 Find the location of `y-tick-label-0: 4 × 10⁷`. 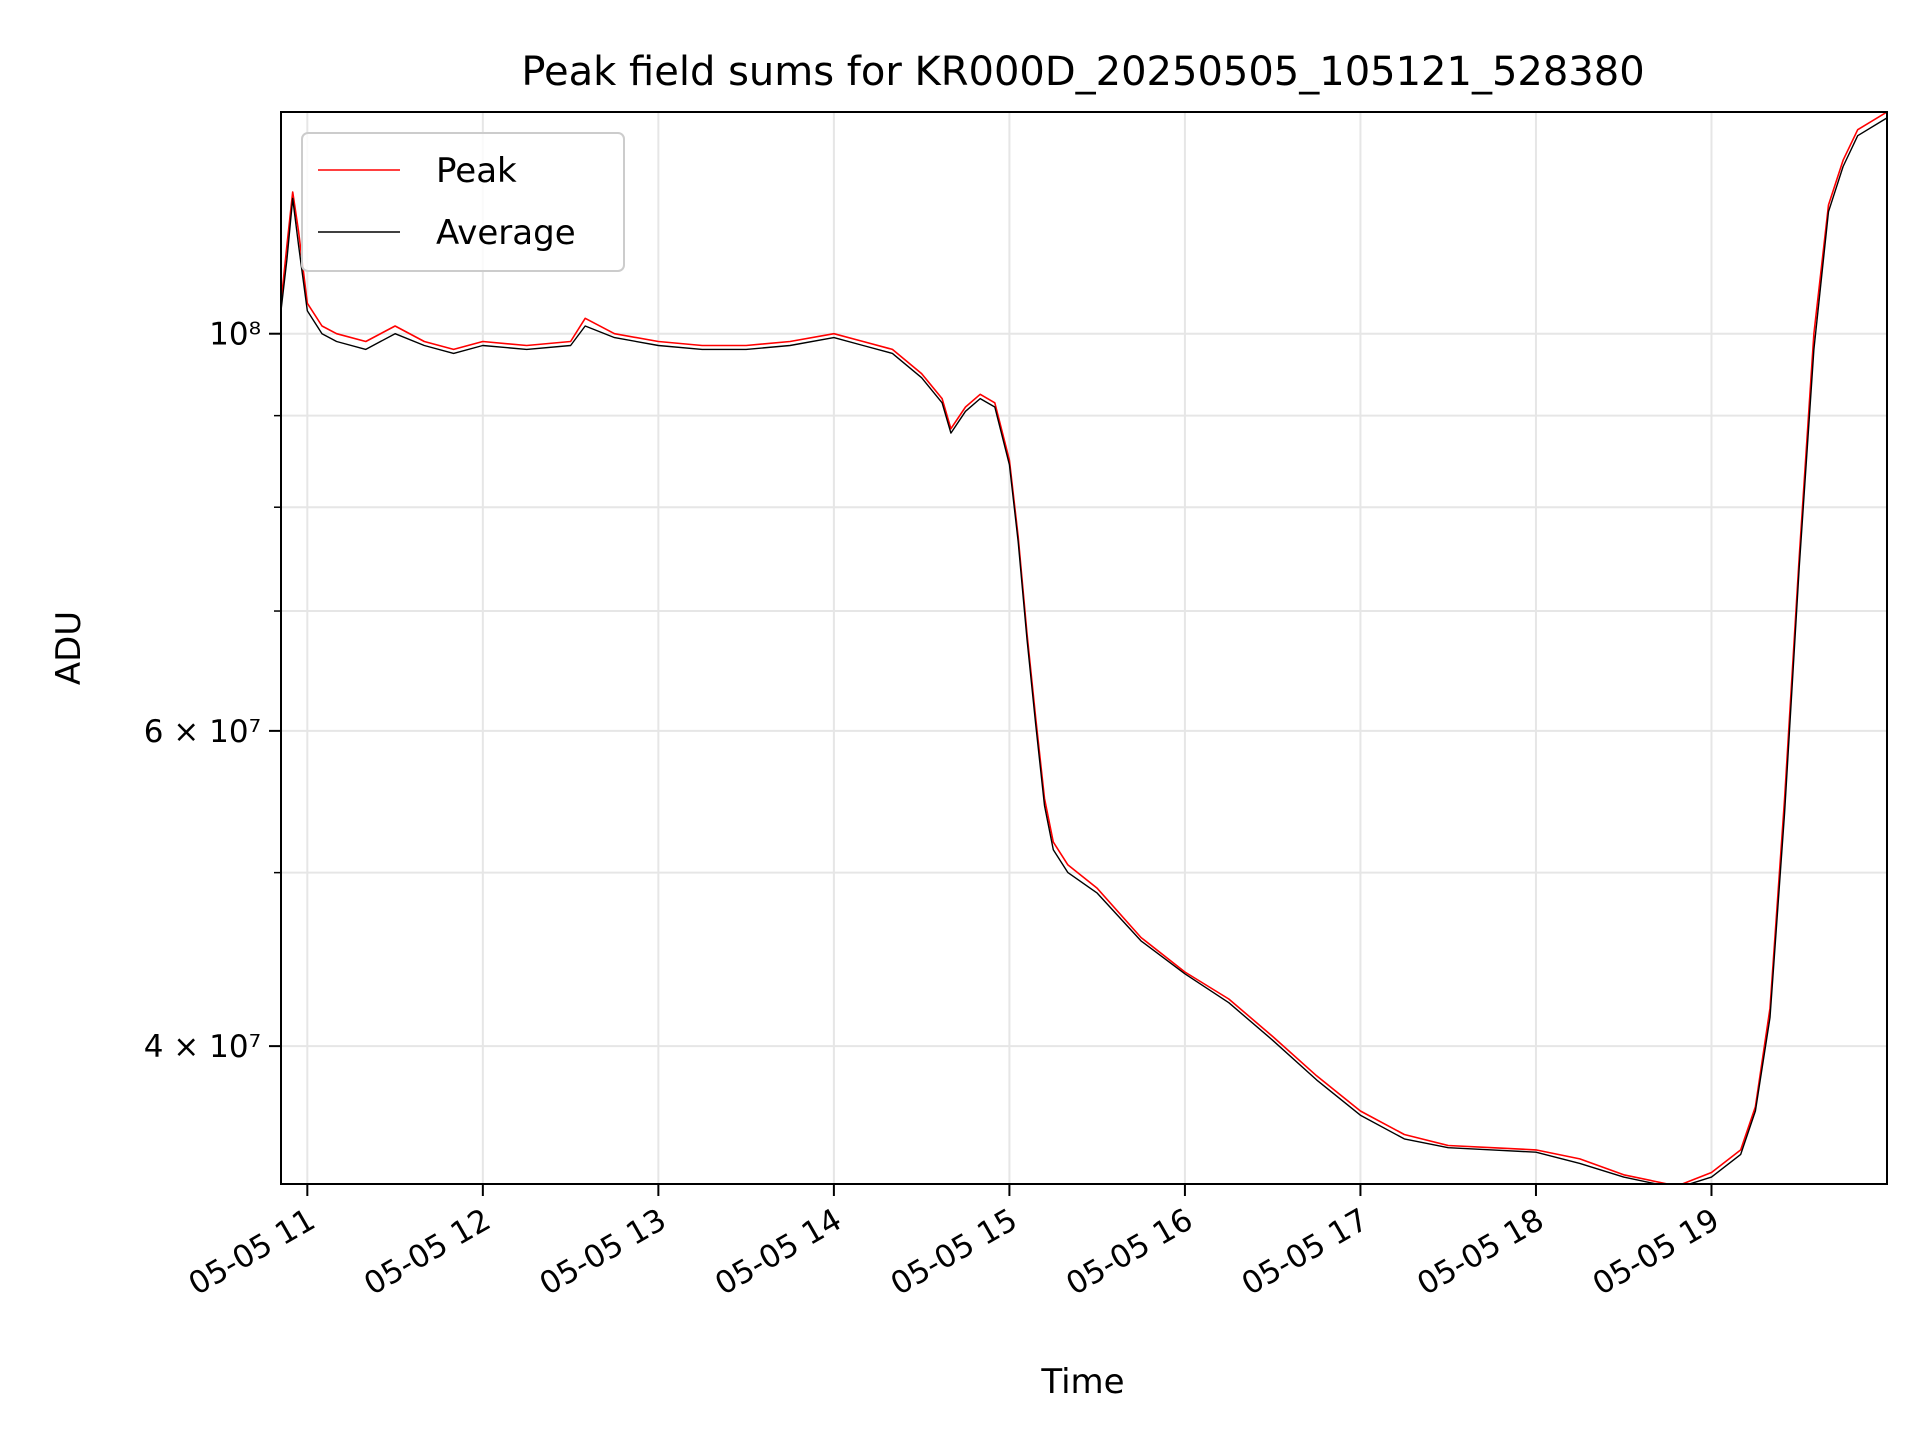

y-tick-label-0: 4 × 10⁷ is located at coordinates (202, 1047).